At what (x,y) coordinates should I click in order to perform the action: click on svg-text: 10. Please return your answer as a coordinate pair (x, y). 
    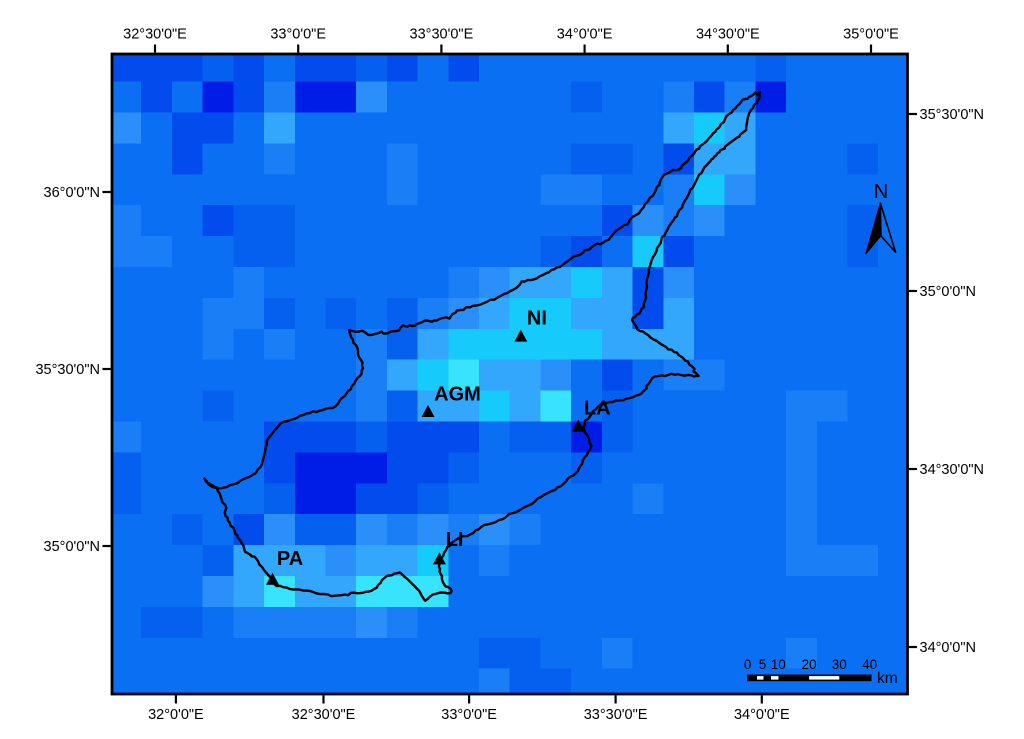
    Looking at the image, I should click on (778, 664).